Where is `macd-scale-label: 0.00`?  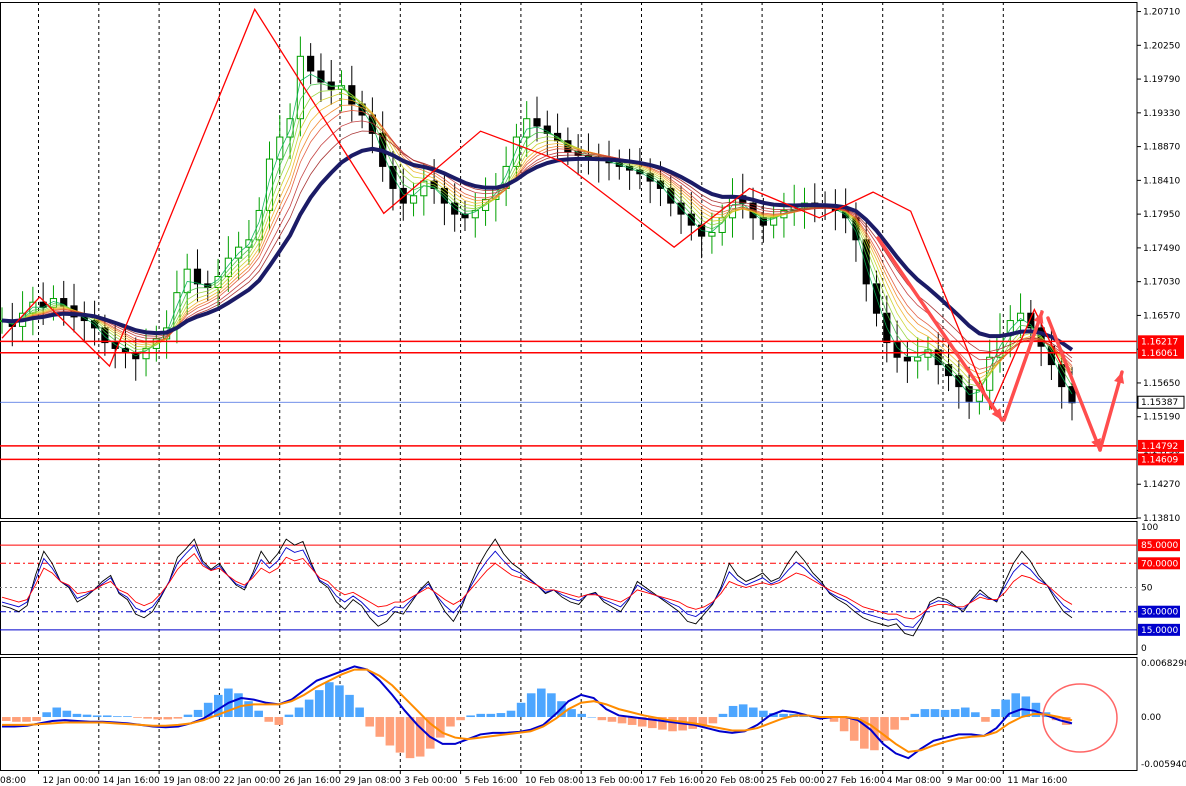
macd-scale-label: 0.00 is located at coordinates (1151, 718).